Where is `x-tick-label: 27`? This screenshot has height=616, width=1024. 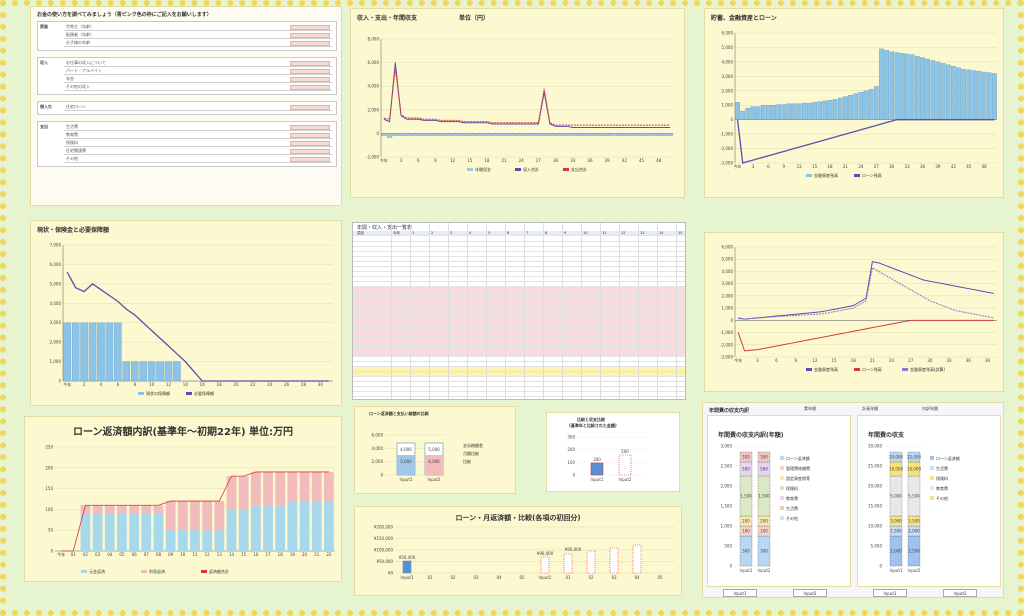 x-tick-label: 27 is located at coordinates (539, 160).